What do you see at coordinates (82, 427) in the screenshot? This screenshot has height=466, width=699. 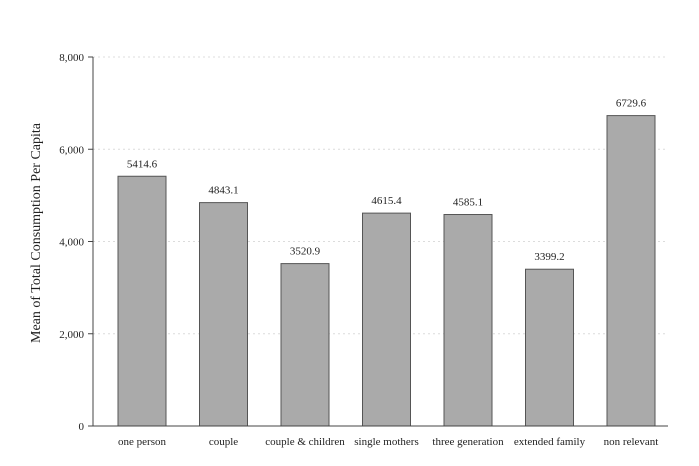 I see `y-tick-label: 0` at bounding box center [82, 427].